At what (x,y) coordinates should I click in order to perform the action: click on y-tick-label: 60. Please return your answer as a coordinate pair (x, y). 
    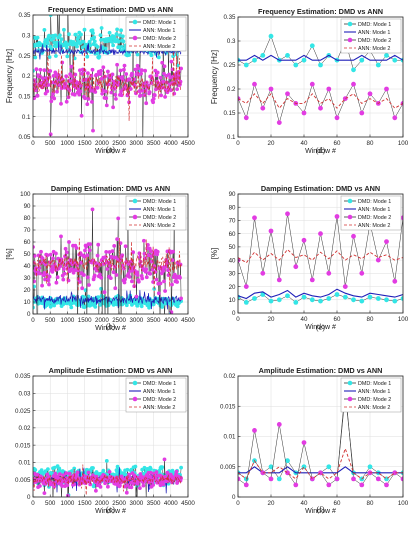
    Looking at the image, I should click on (232, 234).